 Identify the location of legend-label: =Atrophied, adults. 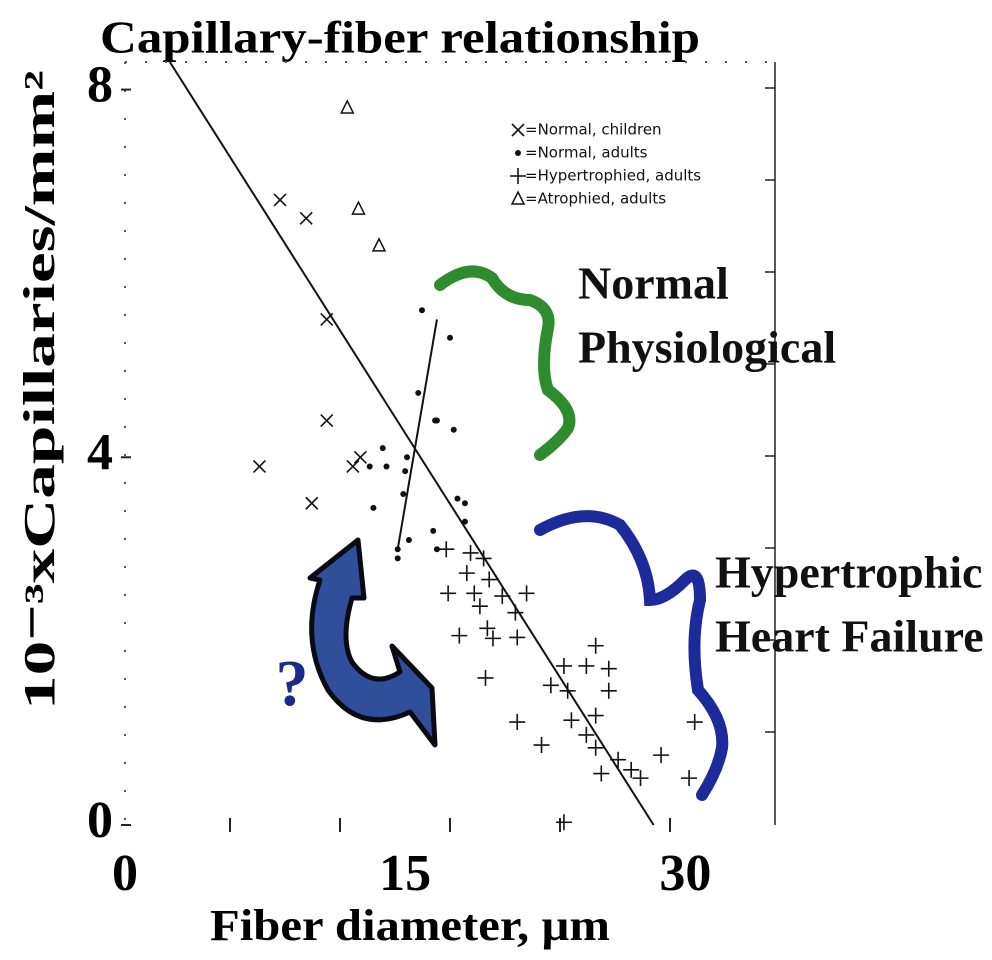
(595, 199).